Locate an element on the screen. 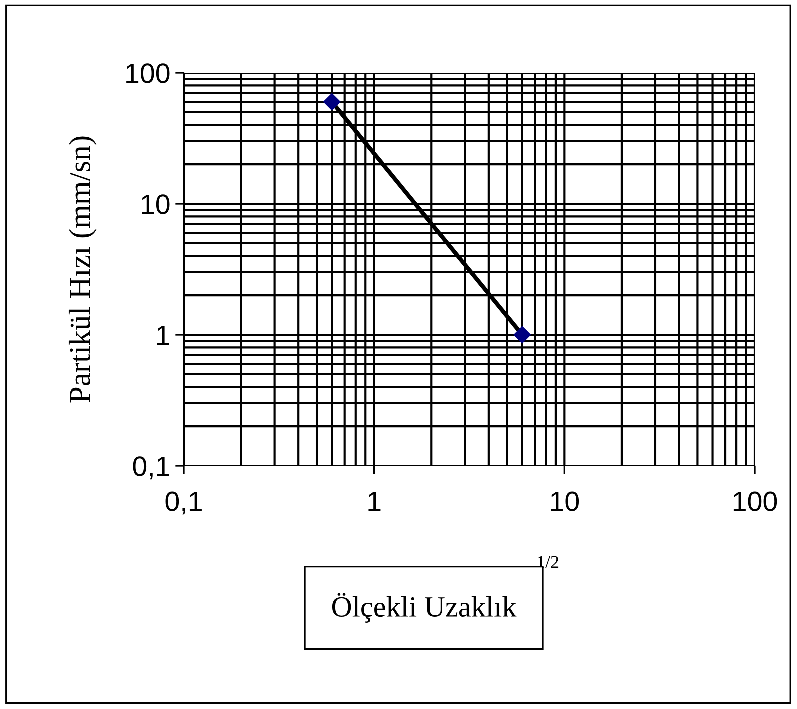  y-tick-label: 100 is located at coordinates (148, 74).